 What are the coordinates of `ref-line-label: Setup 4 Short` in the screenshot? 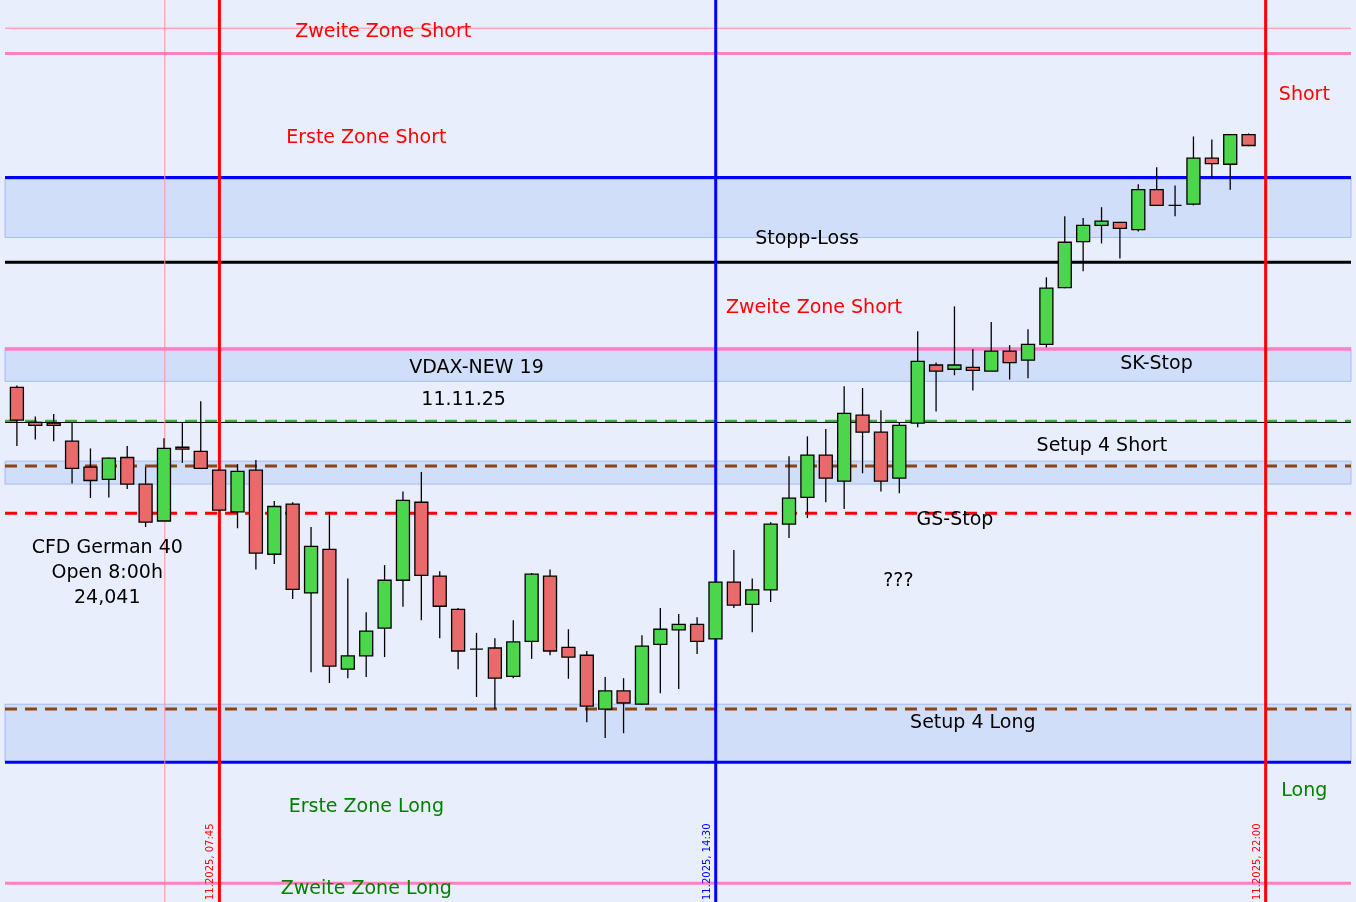 It's located at (1102, 444).